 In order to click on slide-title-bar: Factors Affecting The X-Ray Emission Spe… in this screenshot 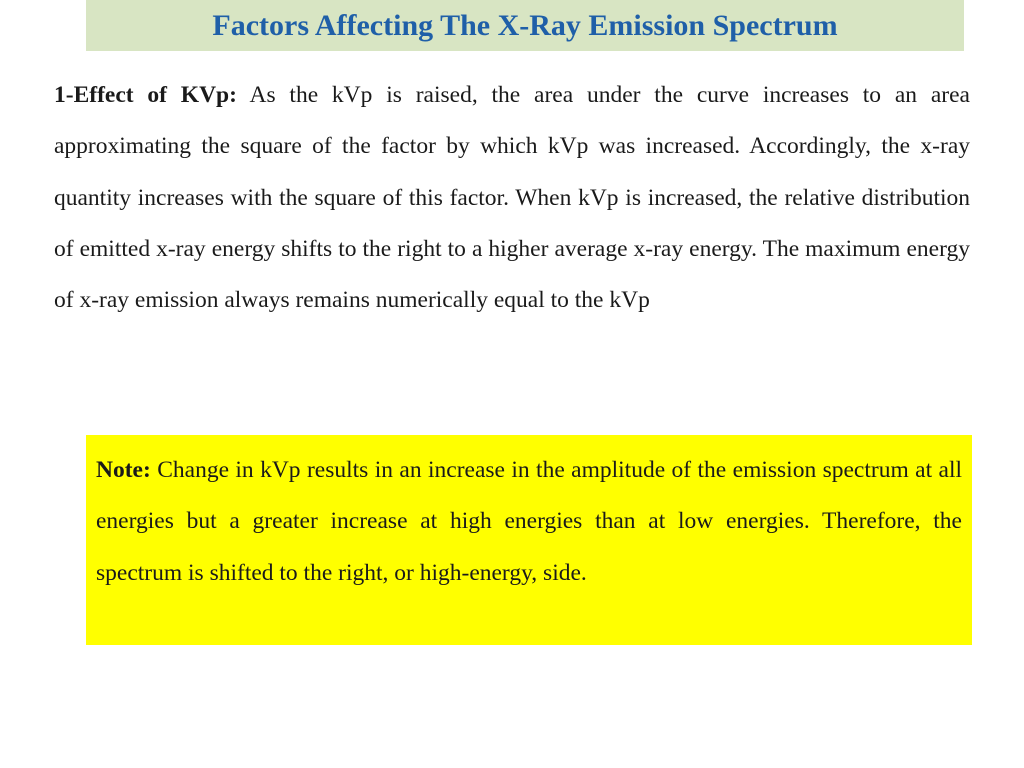, I will do `click(525, 25)`.